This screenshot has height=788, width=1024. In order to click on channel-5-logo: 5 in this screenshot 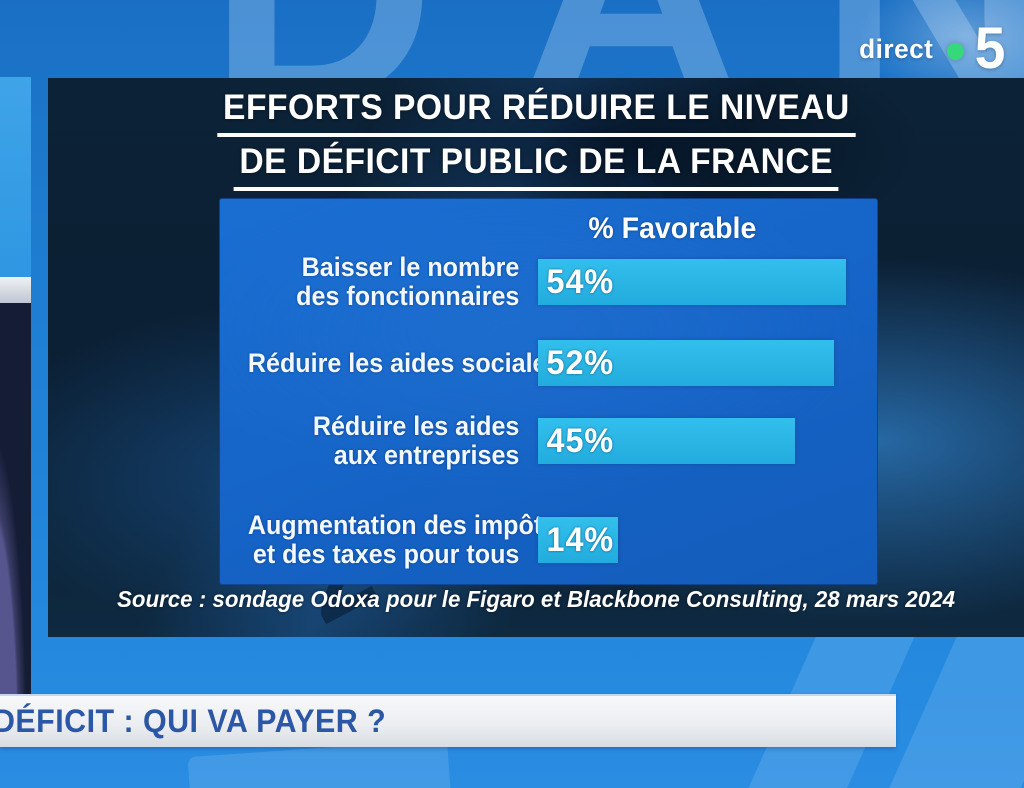, I will do `click(990, 48)`.